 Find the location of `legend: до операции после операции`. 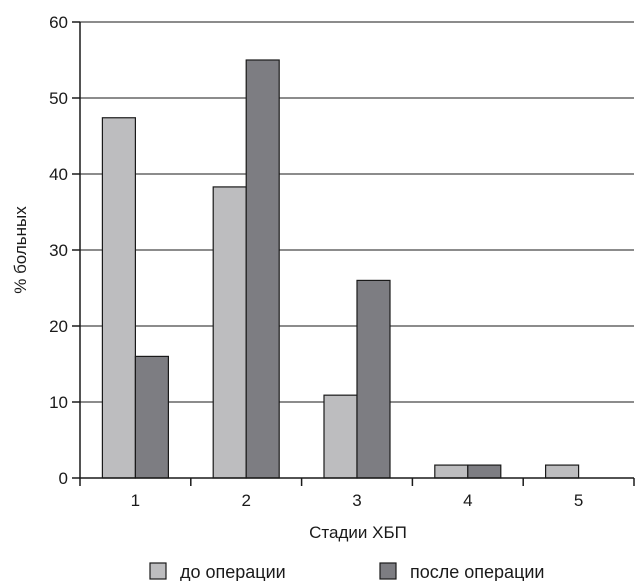

legend: до операции после операции is located at coordinates (346, 571).